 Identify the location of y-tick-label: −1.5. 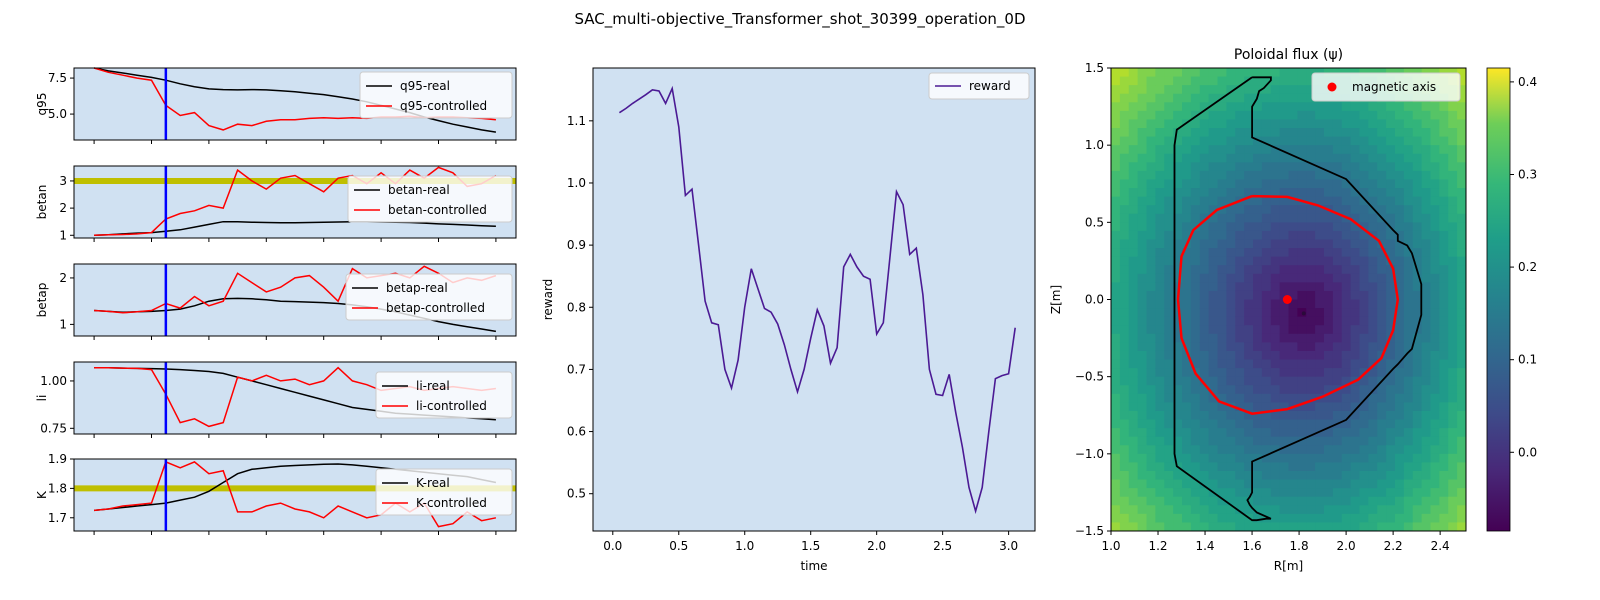
(1089, 531).